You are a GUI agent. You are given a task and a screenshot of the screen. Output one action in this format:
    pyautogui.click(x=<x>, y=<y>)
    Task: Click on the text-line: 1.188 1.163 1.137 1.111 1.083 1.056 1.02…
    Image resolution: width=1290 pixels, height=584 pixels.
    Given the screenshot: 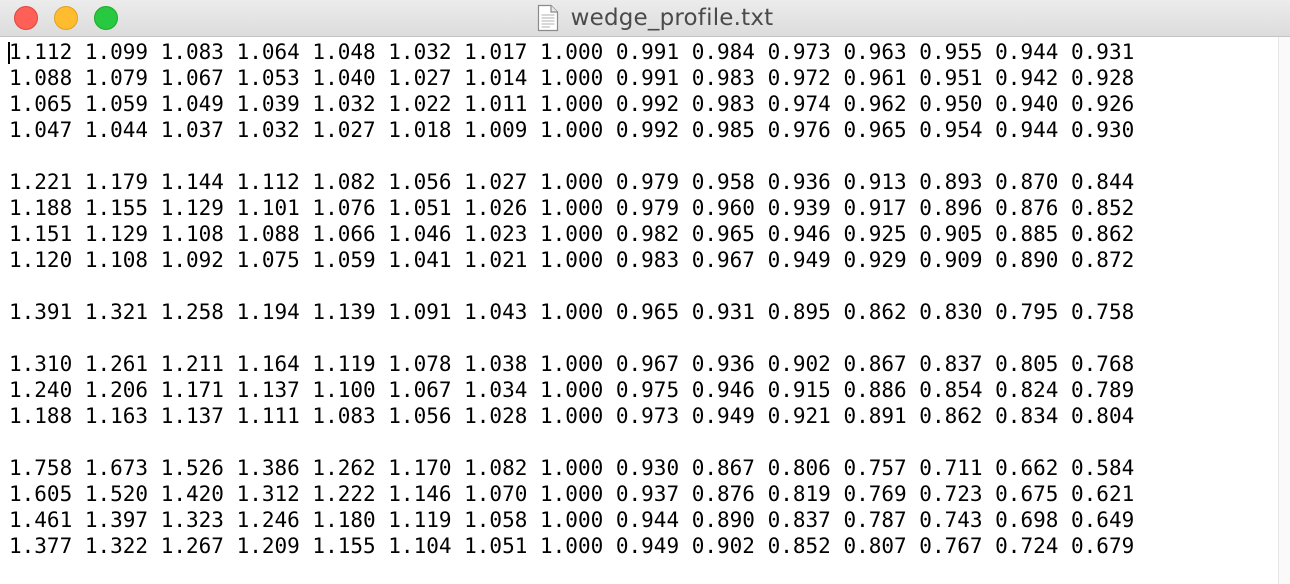 What is the action you would take?
    pyautogui.click(x=572, y=416)
    